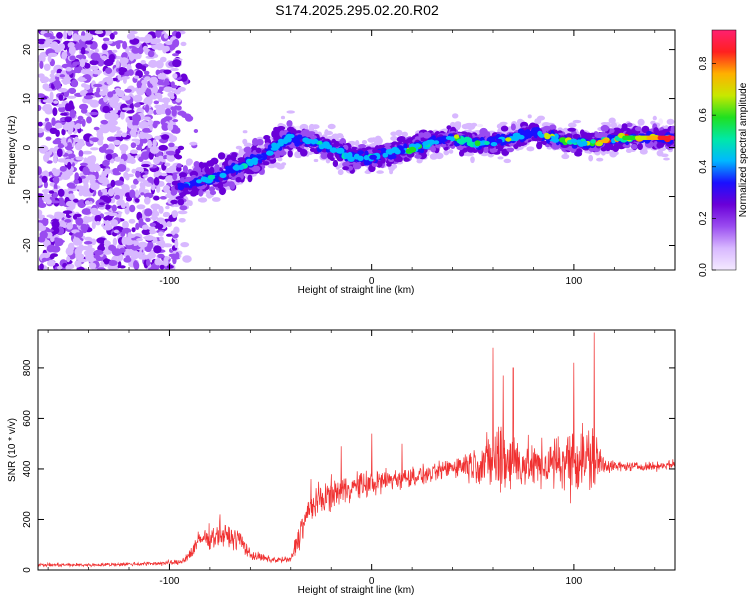 The image size is (750, 600). I want to click on snr-y-label: SNR (10 * v/v), so click(12, 450).